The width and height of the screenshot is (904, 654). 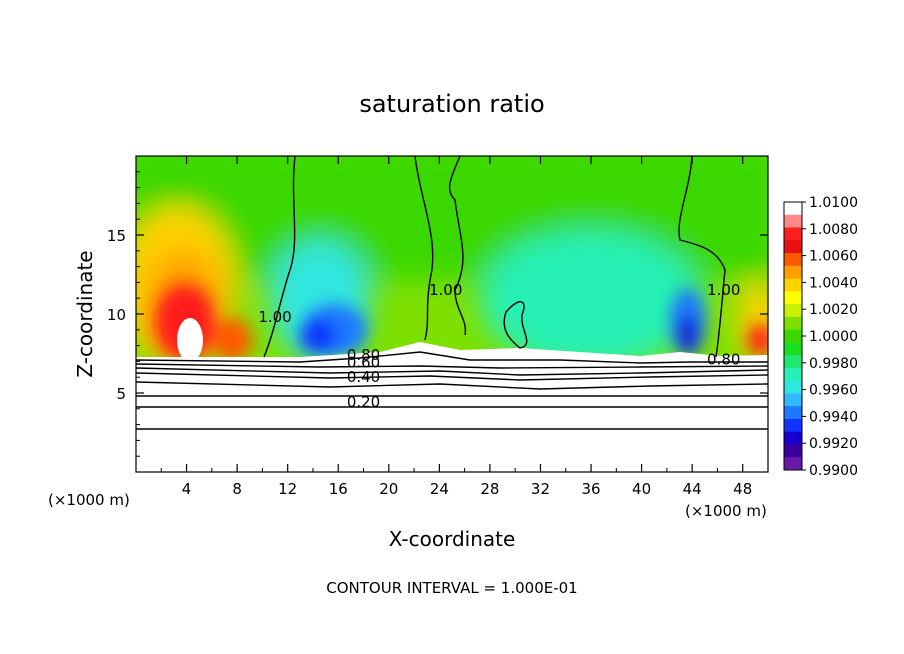 What do you see at coordinates (833, 203) in the screenshot?
I see `colorbar-level-label: 1.0100` at bounding box center [833, 203].